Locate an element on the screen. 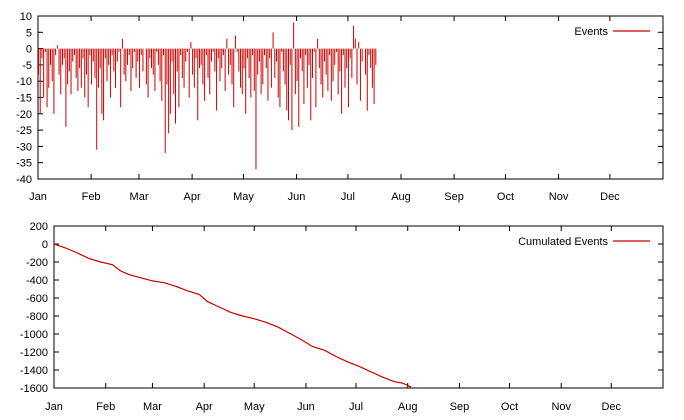 This screenshot has height=420, width=684. y-tick-label: -800 is located at coordinates (37, 317).